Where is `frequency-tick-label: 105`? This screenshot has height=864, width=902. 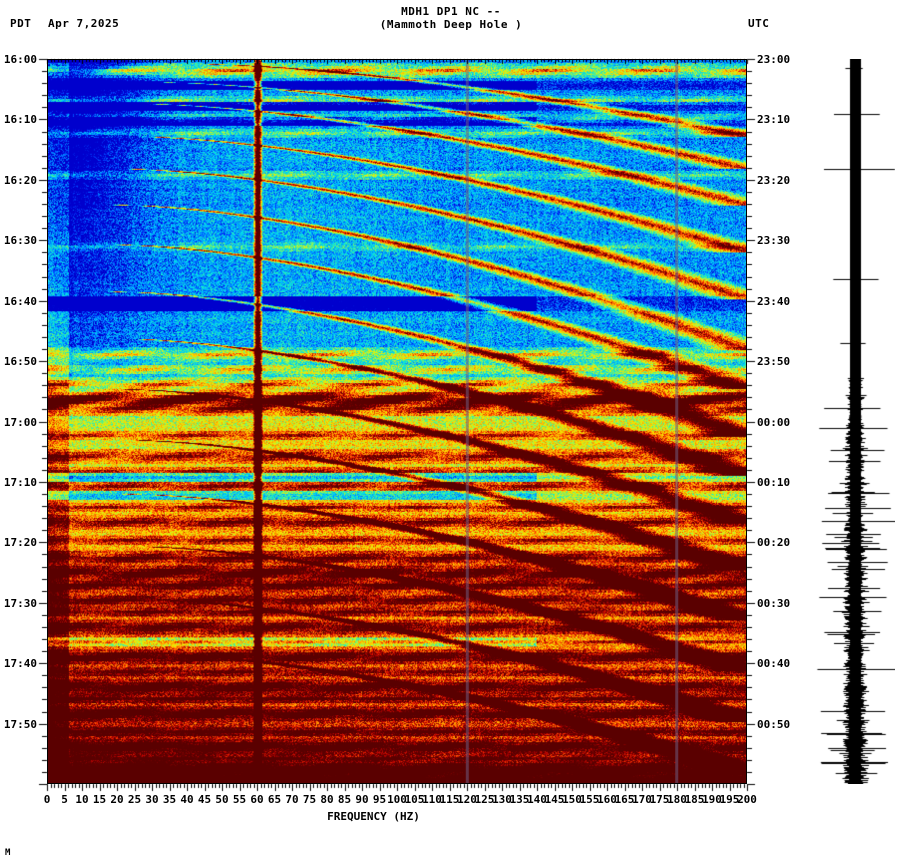
frequency-tick-label: 105 is located at coordinates (414, 799).